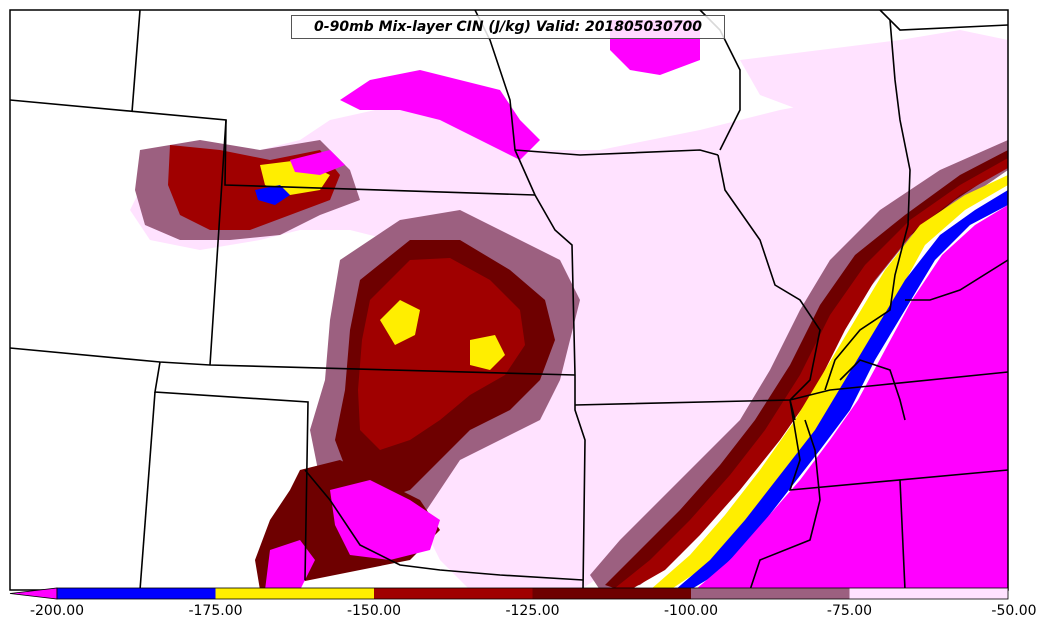 This screenshot has width=1044, height=633. I want to click on cin-region-yellow-c, so click(400, 322).